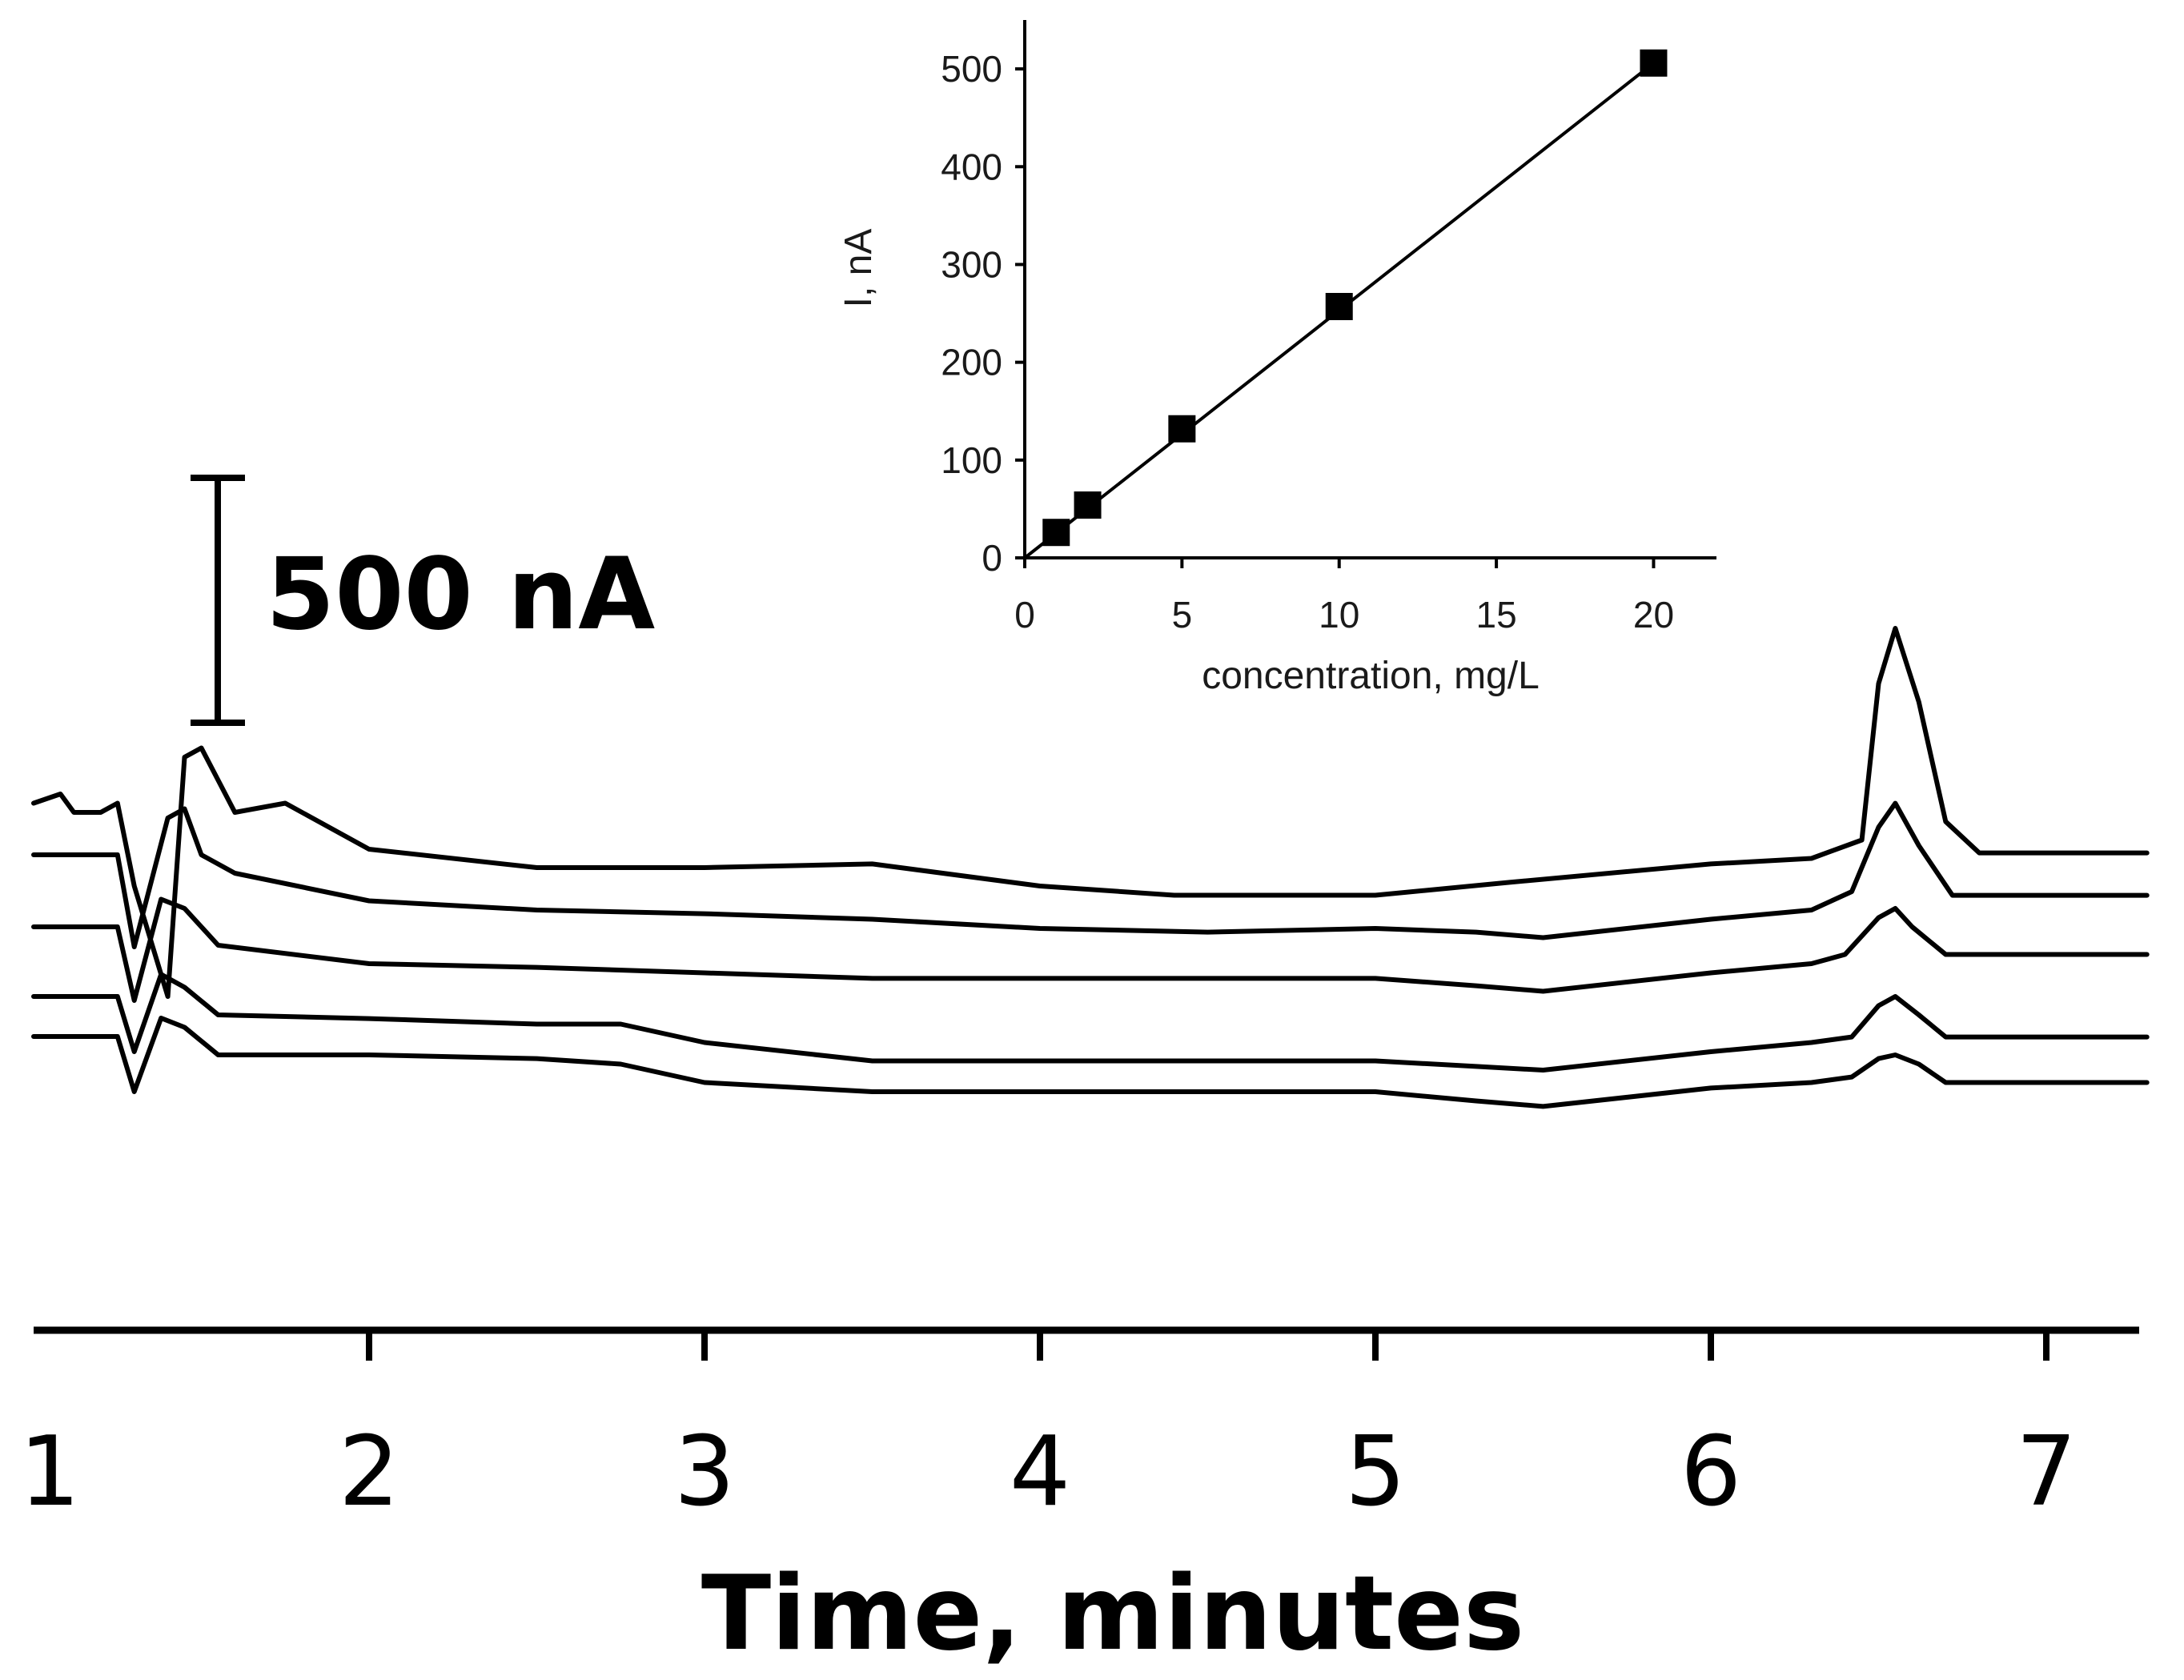 The height and width of the screenshot is (1680, 2184). What do you see at coordinates (858, 268) in the screenshot?
I see `inset-y-axis-label: I, nA` at bounding box center [858, 268].